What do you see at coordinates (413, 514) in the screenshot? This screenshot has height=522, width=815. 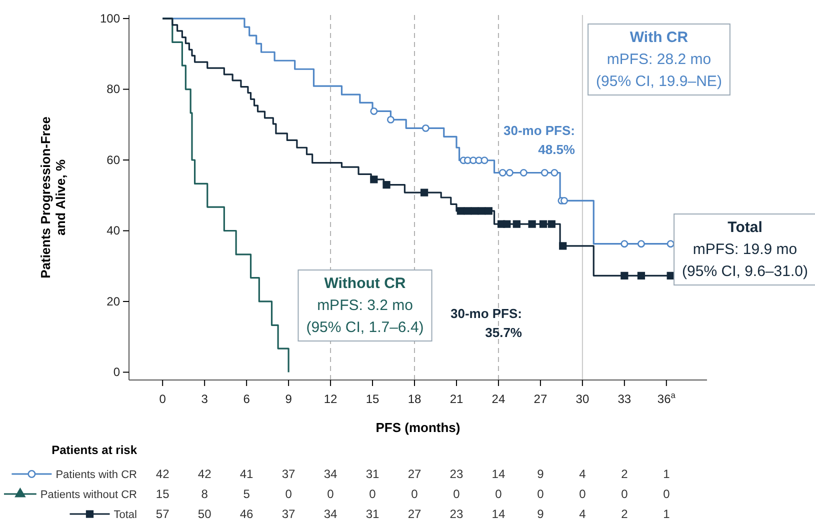 I see `text: 57 50 46 37 34 31 27 23 14 9 4 2 1` at bounding box center [413, 514].